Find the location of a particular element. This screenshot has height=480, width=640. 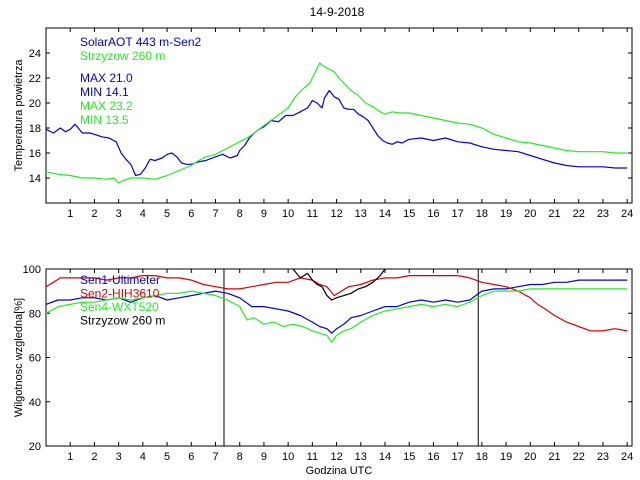

stat-label: MAX 21.0 is located at coordinates (106, 78).